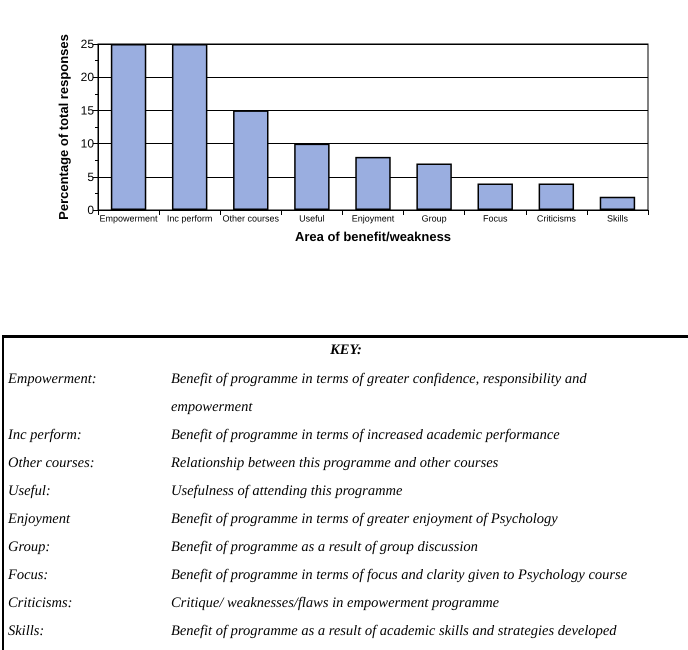  What do you see at coordinates (28, 575) in the screenshot?
I see `text: Focus:` at bounding box center [28, 575].